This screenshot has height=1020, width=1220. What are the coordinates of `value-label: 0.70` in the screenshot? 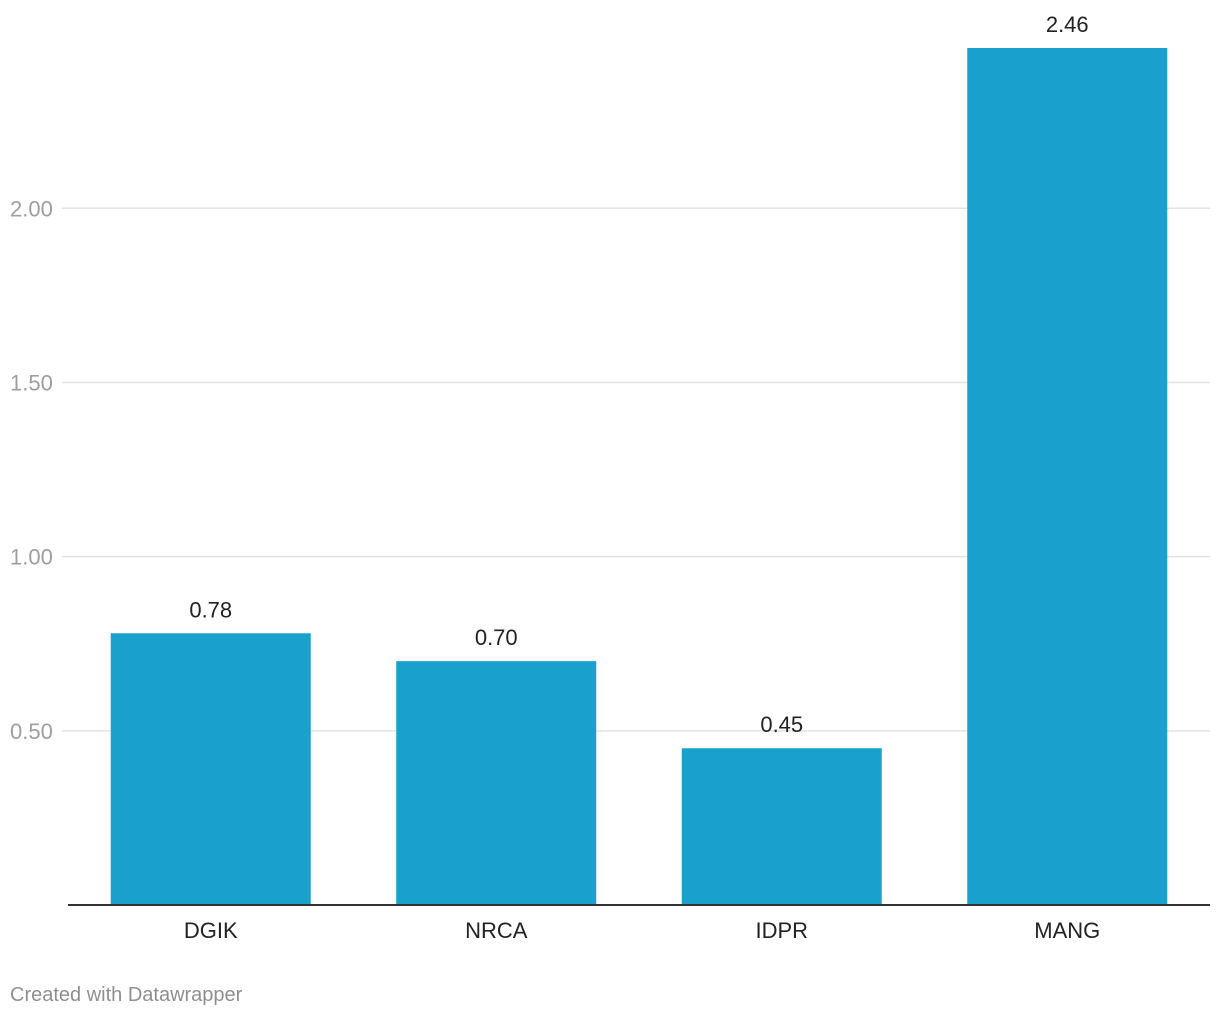 It's located at (496, 637).